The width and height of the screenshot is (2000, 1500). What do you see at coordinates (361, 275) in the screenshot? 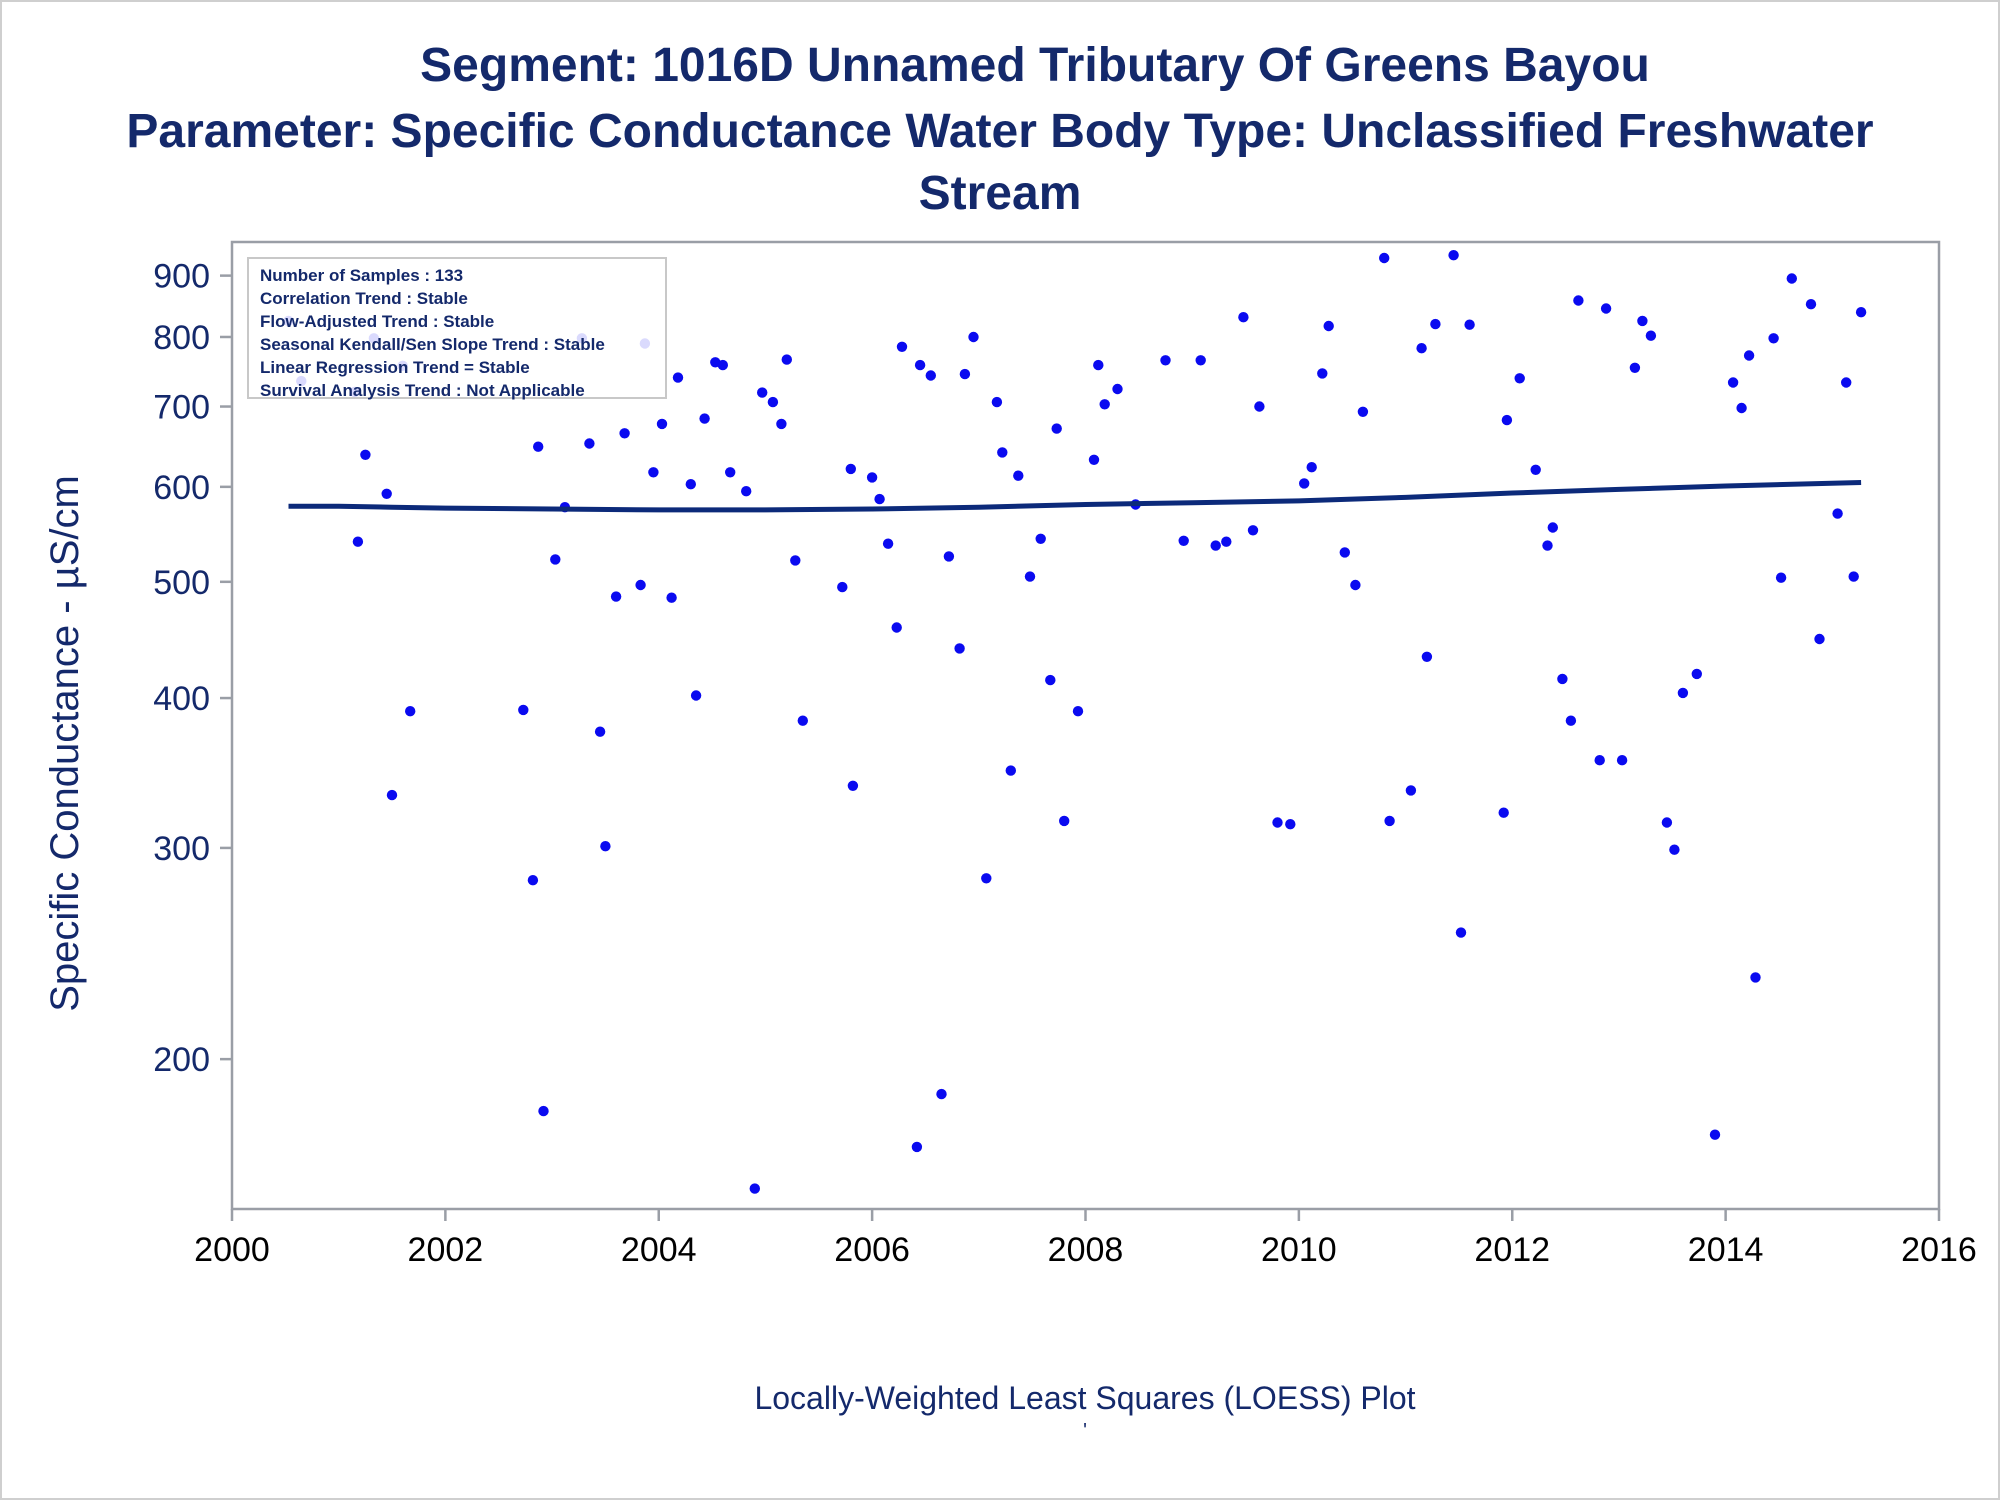
I see `stats-inset-line: Number of Samples : 133` at bounding box center [361, 275].